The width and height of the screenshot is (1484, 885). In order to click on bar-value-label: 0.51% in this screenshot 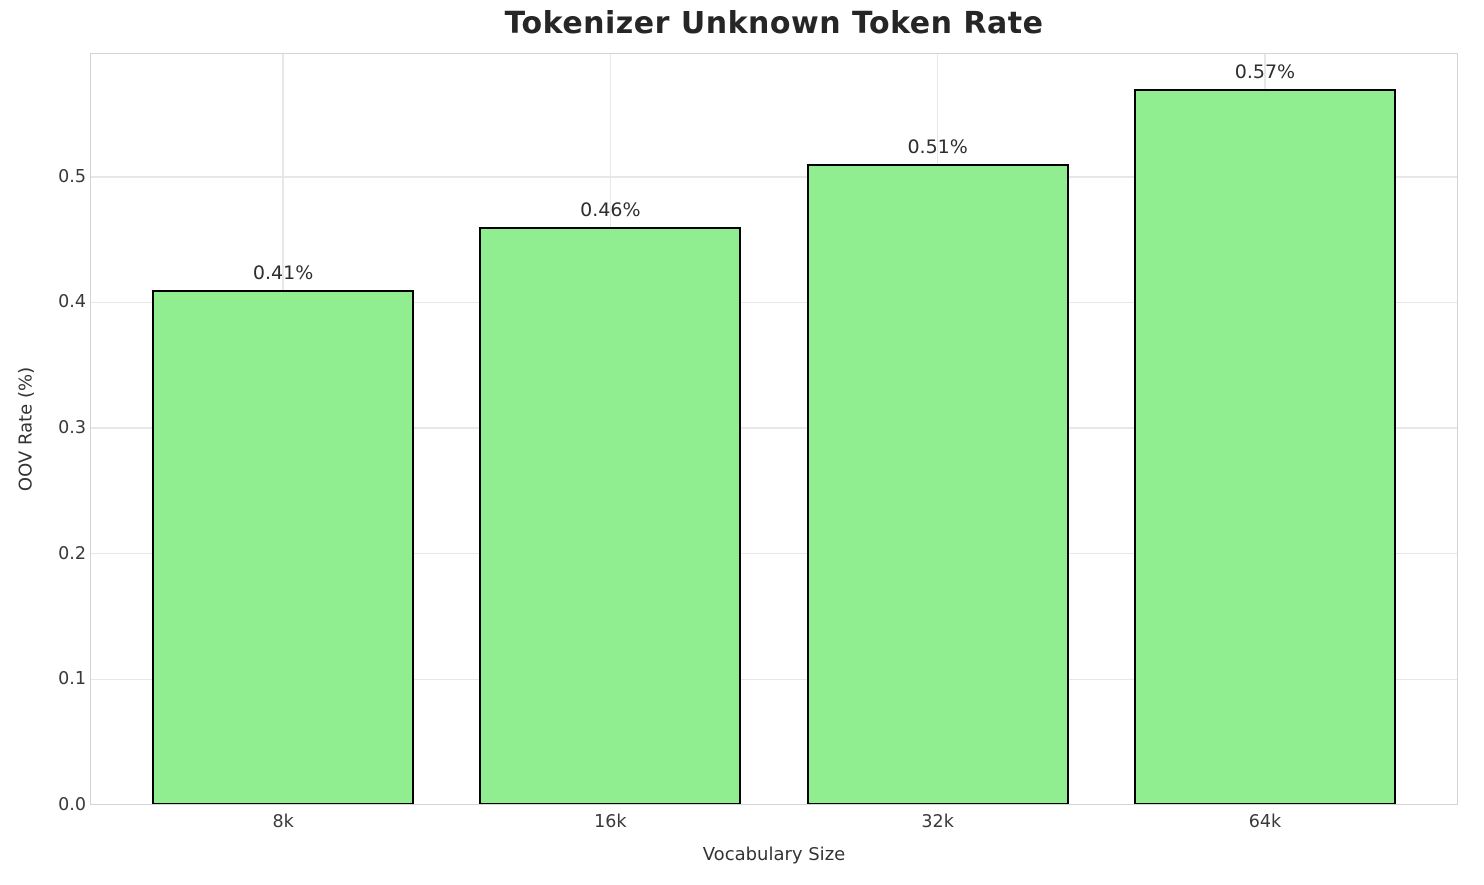, I will do `click(937, 147)`.